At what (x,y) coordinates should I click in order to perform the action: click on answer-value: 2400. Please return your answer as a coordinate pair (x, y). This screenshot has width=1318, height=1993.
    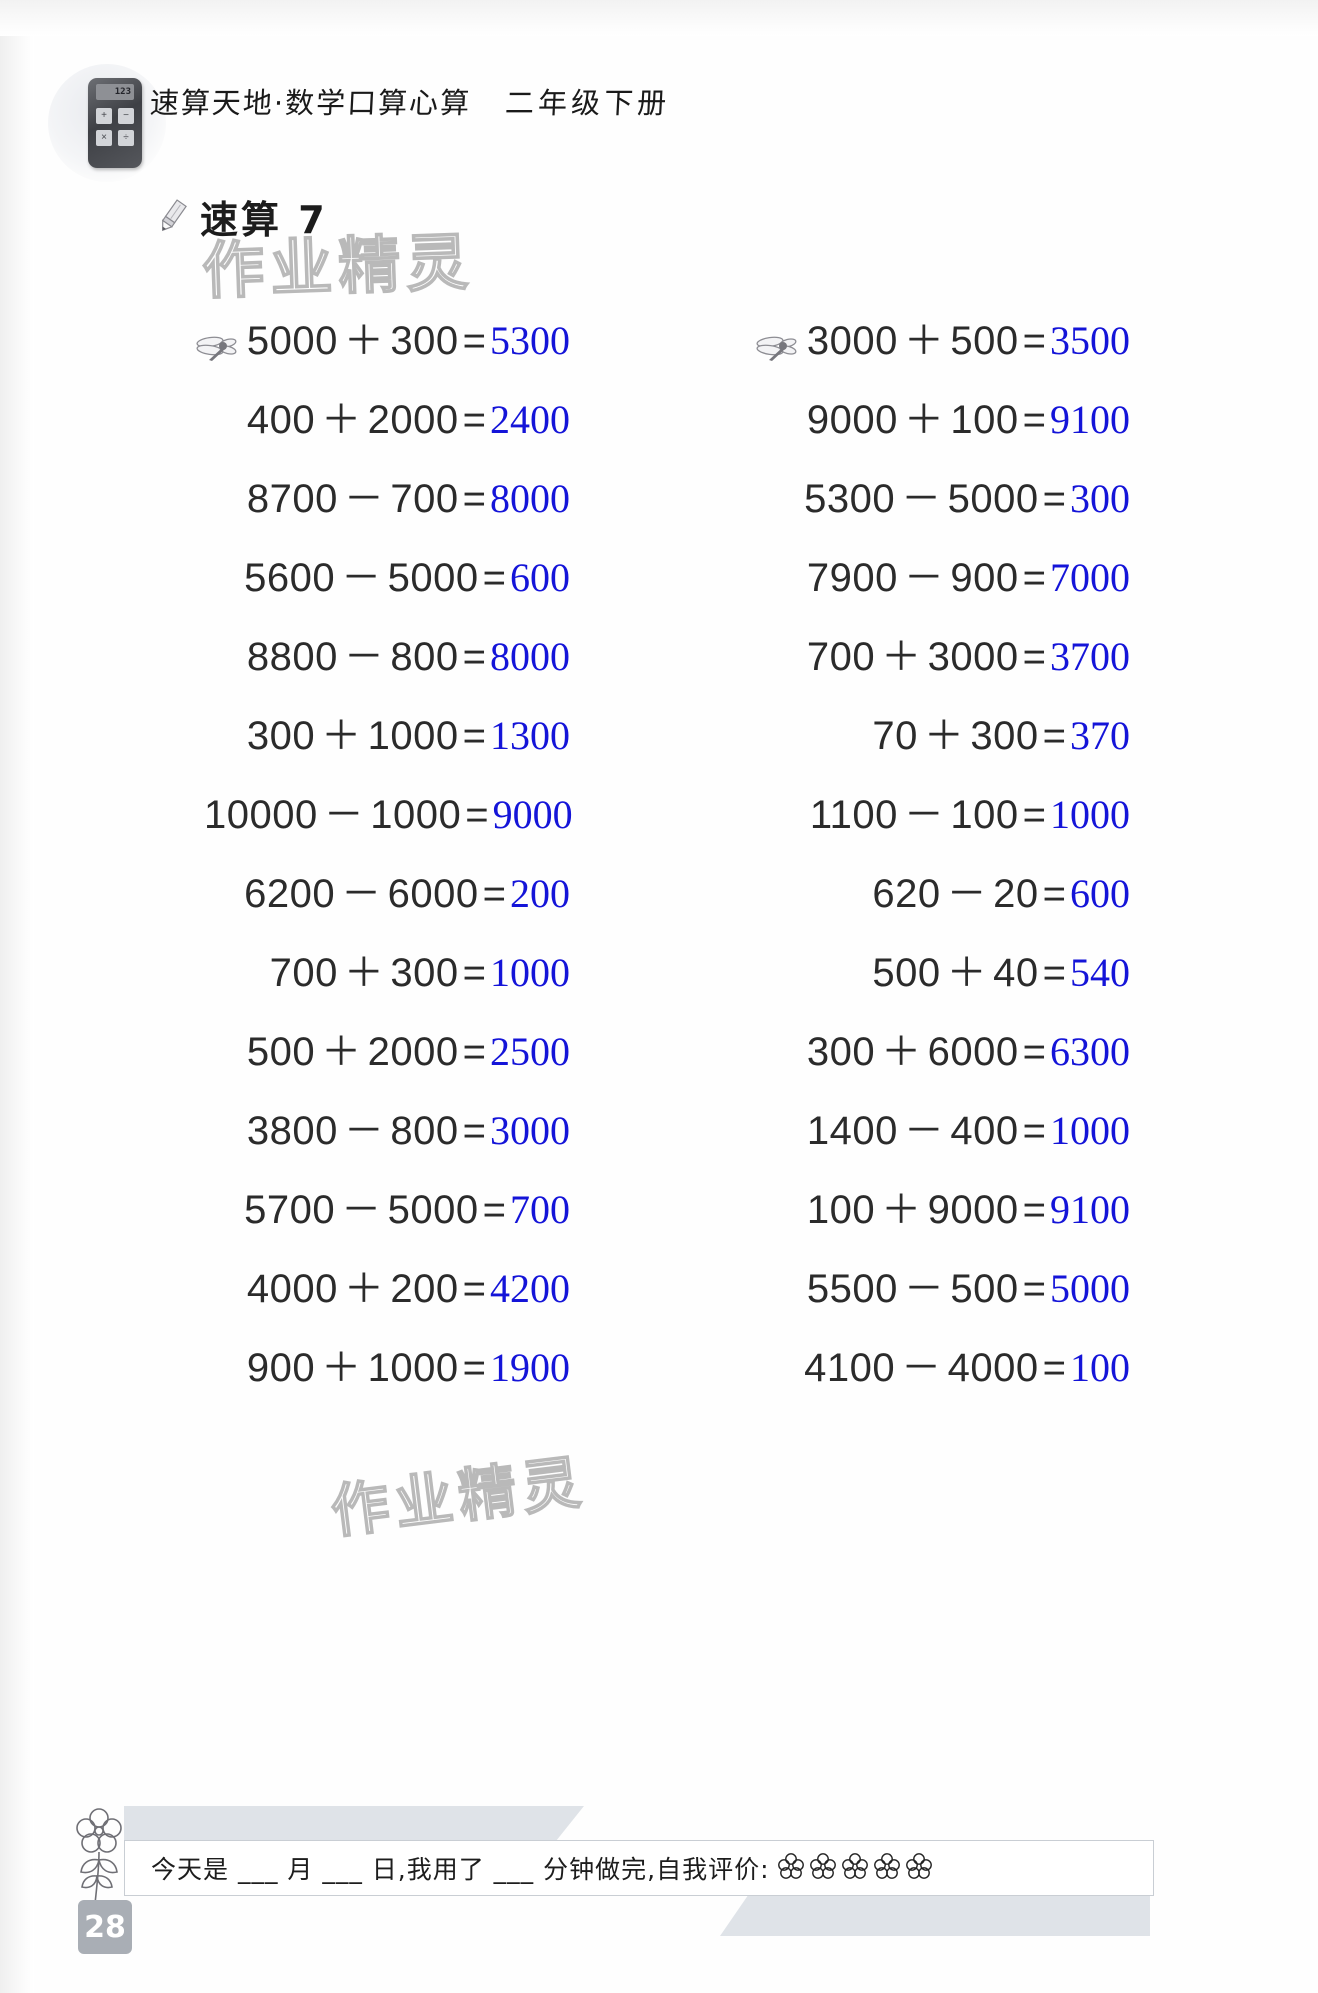
    Looking at the image, I should click on (530, 419).